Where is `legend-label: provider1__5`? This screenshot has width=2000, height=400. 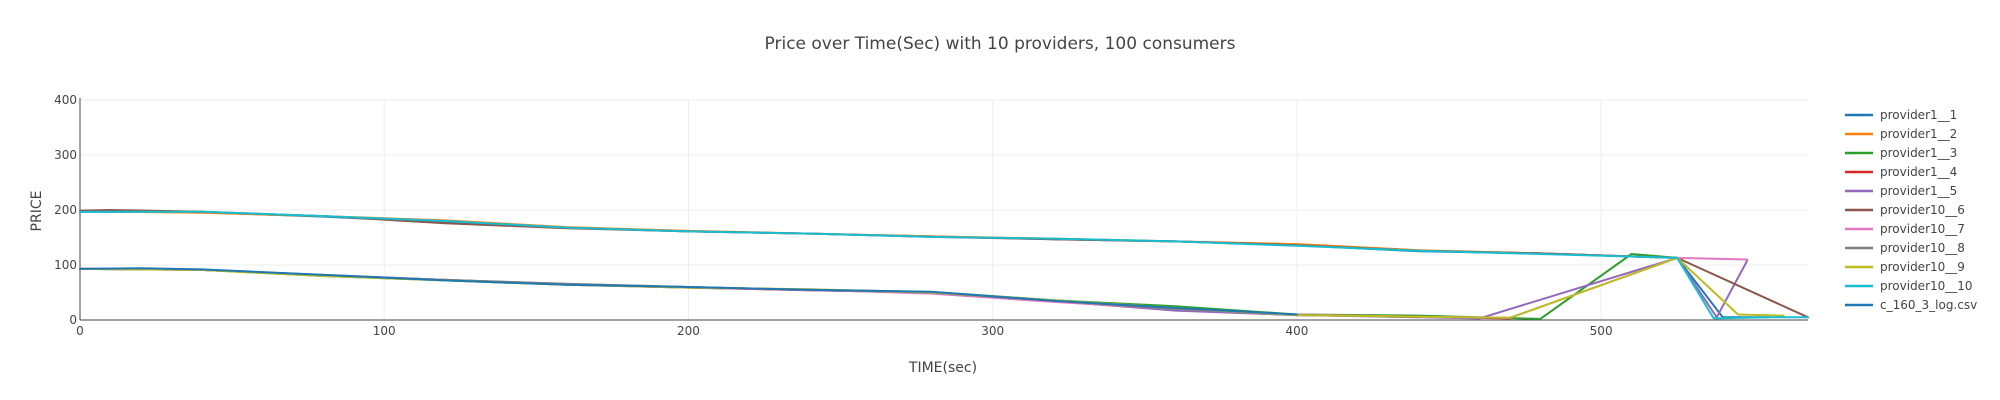 legend-label: provider1__5 is located at coordinates (1918, 191).